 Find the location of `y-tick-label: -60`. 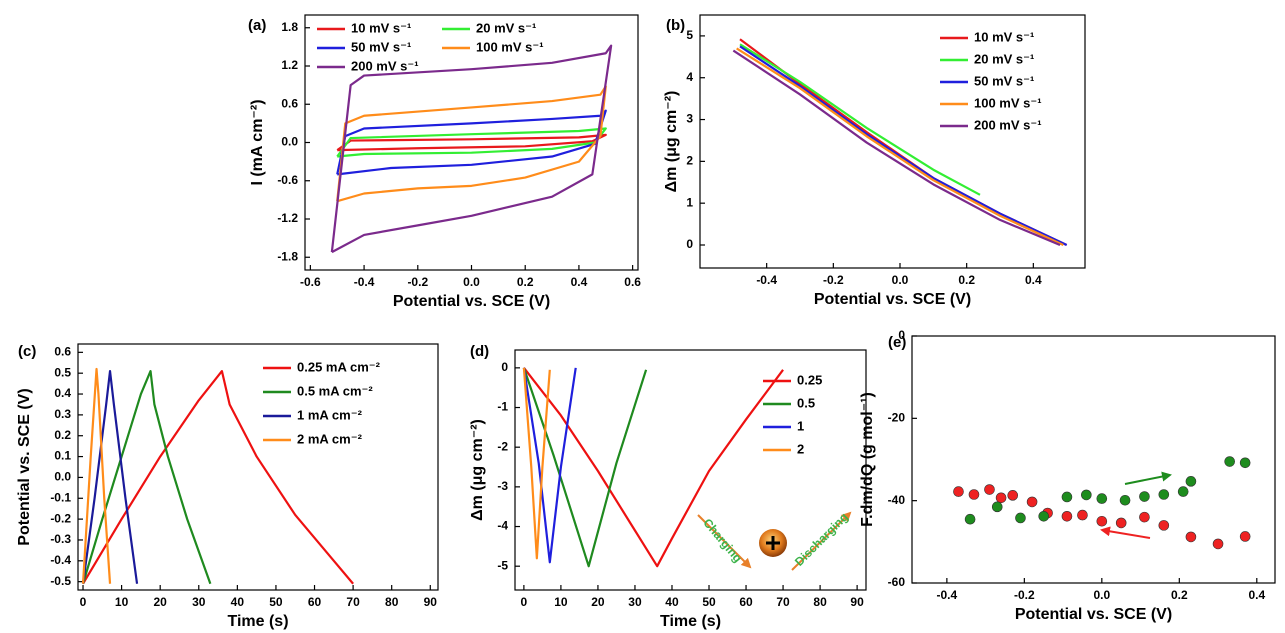

y-tick-label: -60 is located at coordinates (897, 582).